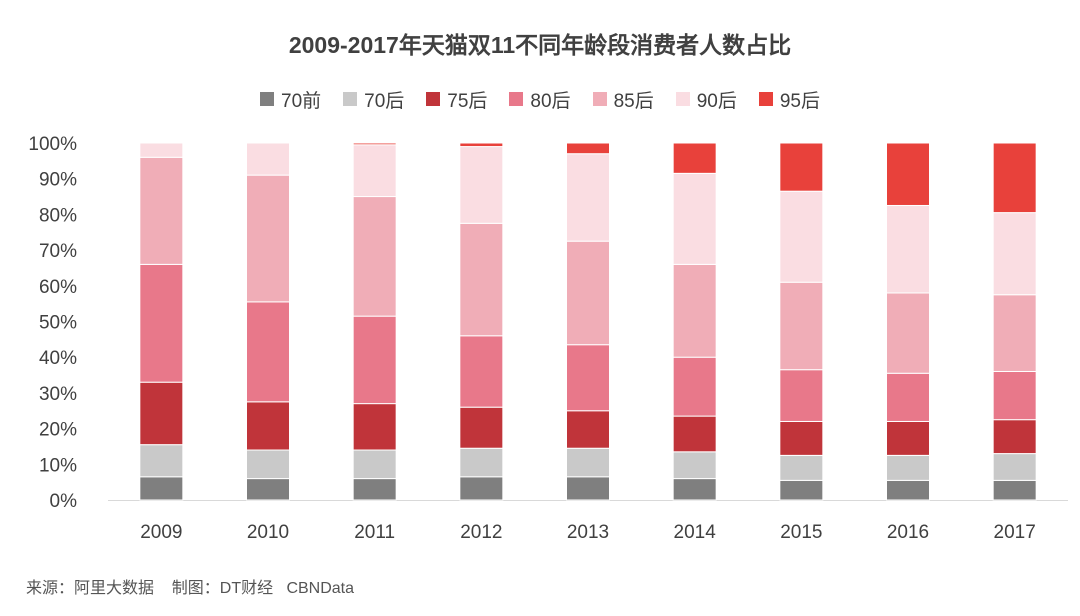  I want to click on legend-label: 90后, so click(716, 101).